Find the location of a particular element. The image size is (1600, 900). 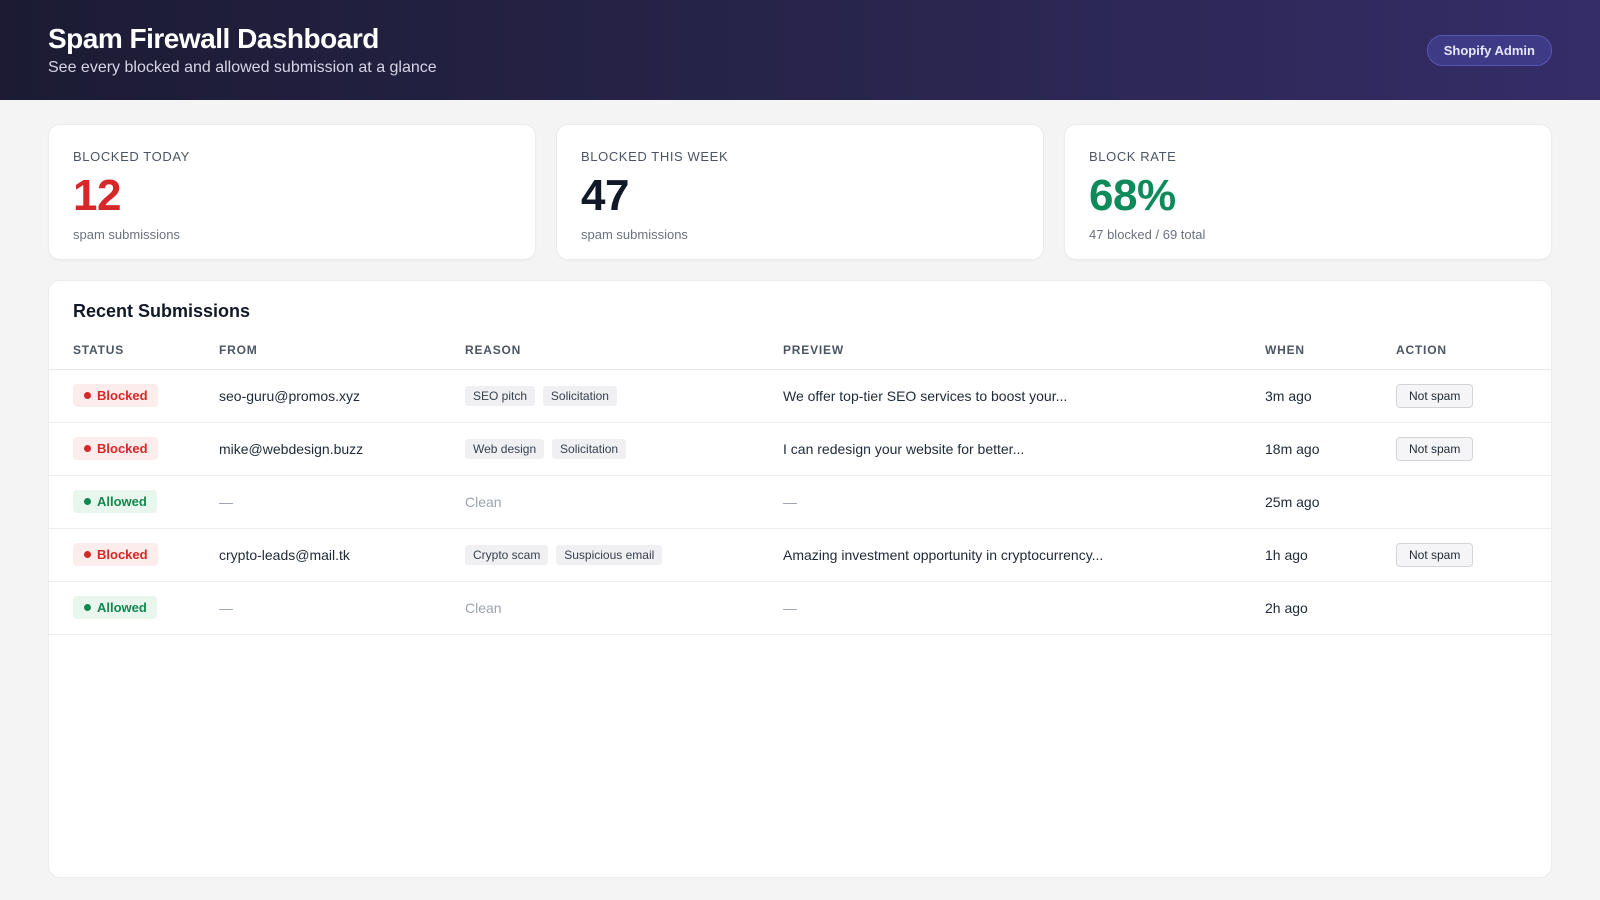

column-header-preview: PREVIEW is located at coordinates (1024, 354).